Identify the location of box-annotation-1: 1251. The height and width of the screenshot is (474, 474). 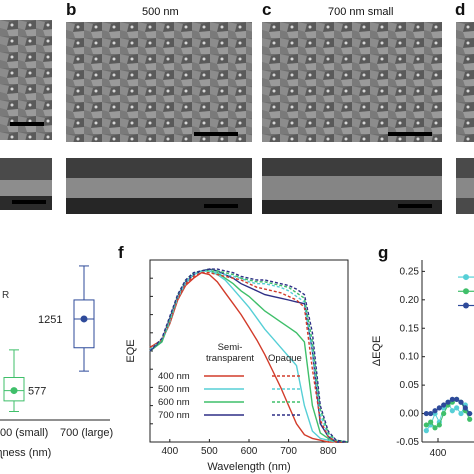
(50, 320).